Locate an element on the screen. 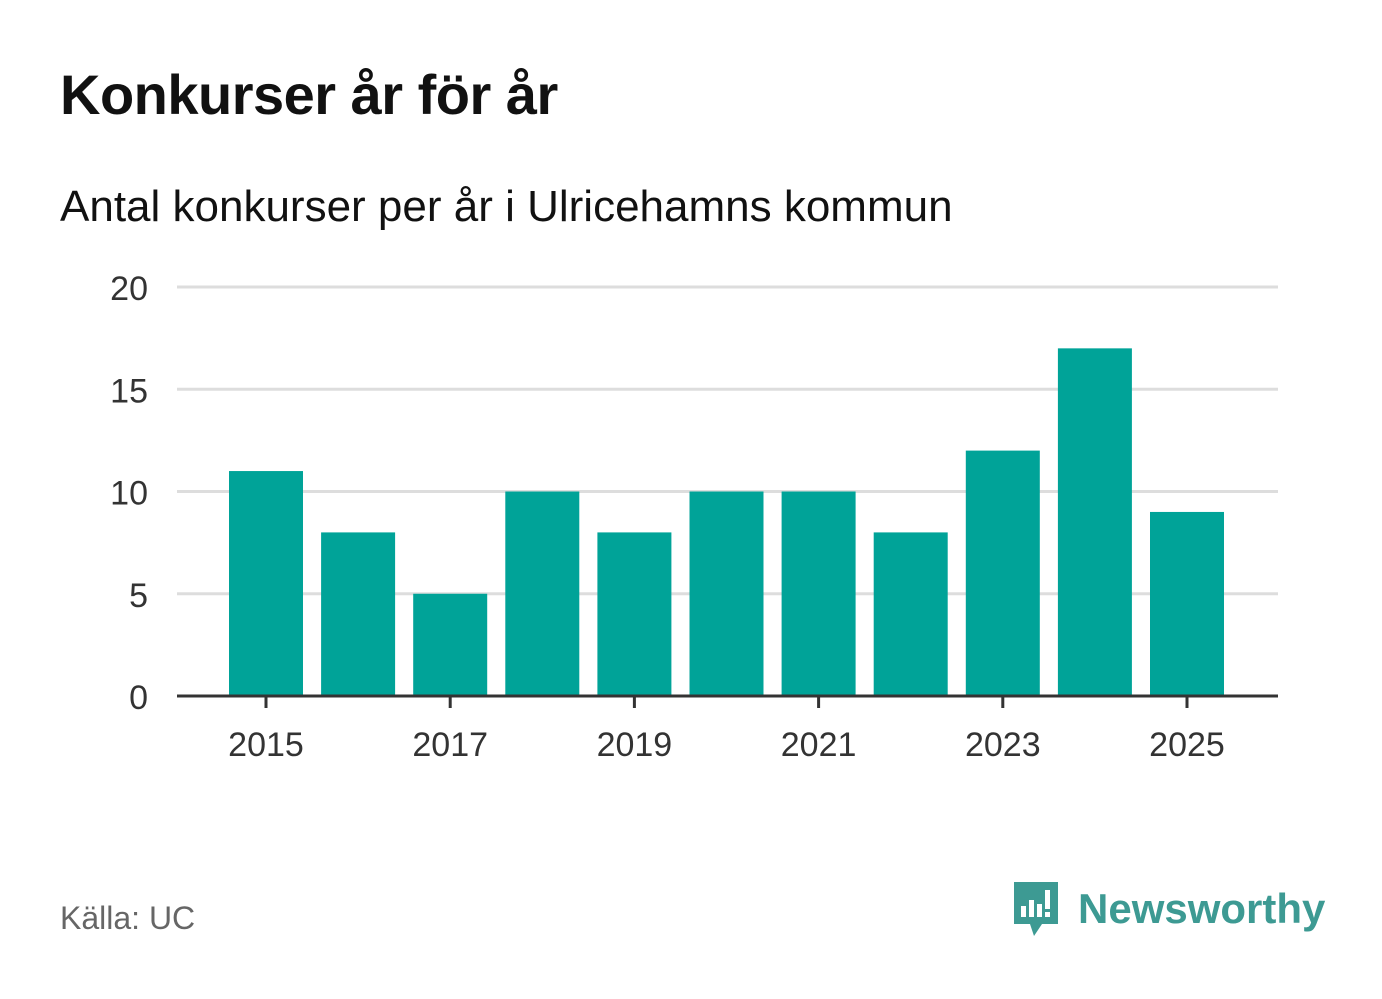  y-tick-label: 10 is located at coordinates (129, 494).